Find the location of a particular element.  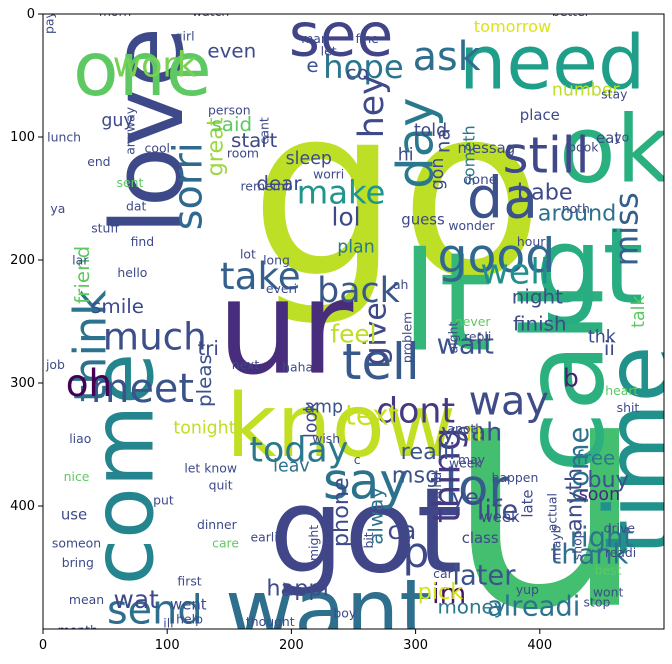

word-let-know: let know is located at coordinates (210, 467).